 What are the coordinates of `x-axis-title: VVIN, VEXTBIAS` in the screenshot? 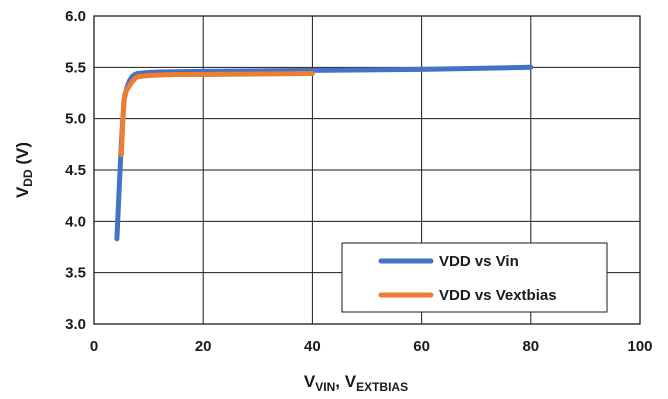 It's located at (356, 383).